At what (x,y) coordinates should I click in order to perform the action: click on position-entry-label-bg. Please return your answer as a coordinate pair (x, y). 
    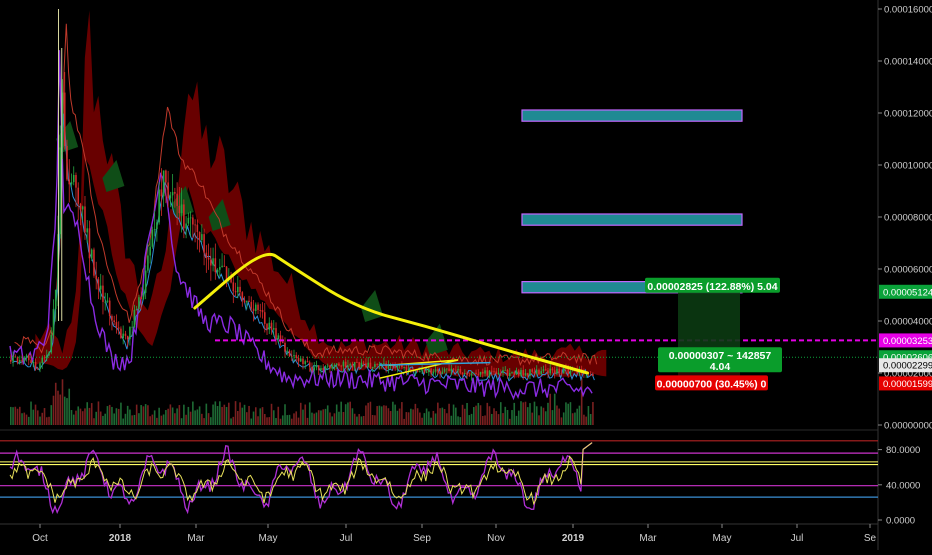
    Looking at the image, I should click on (720, 360).